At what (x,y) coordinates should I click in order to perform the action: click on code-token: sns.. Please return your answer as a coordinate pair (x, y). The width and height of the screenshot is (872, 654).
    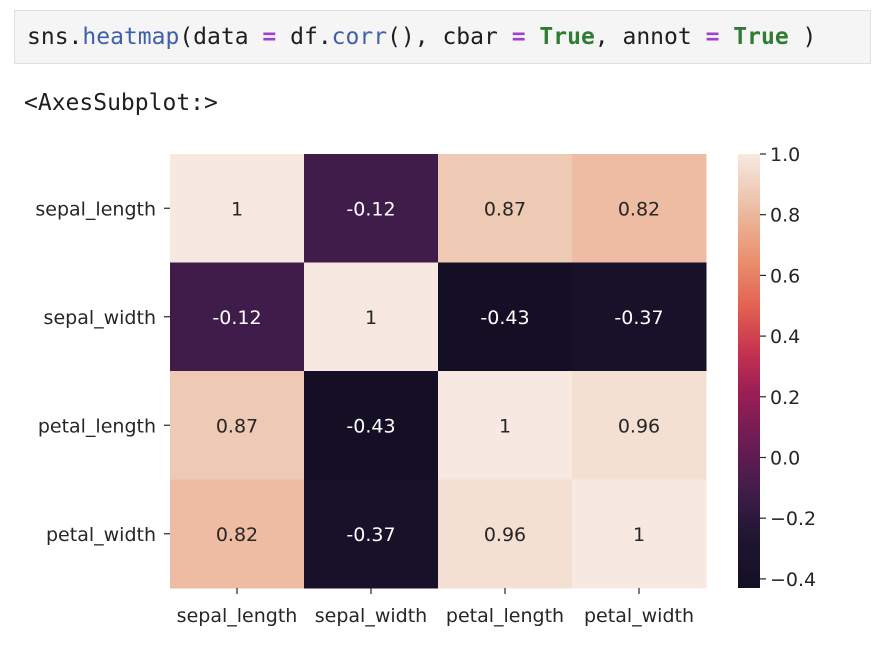
    Looking at the image, I should click on (55, 37).